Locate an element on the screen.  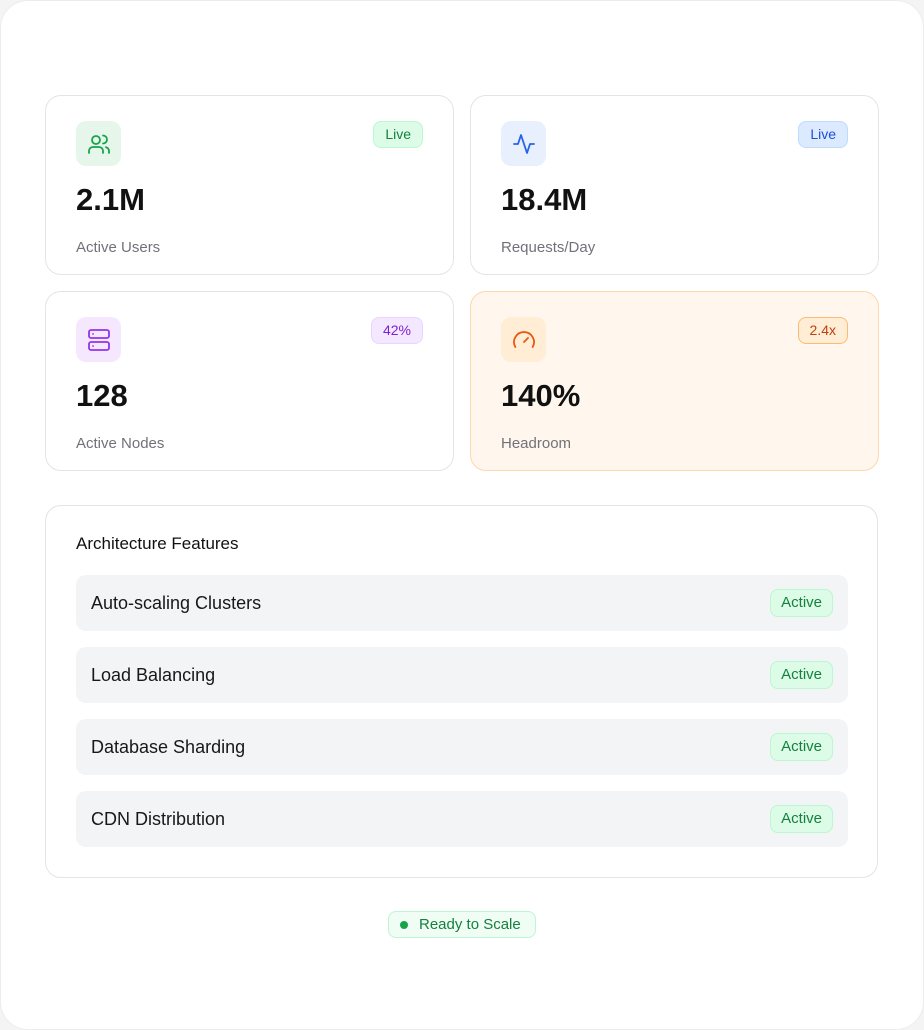
badge: 42% is located at coordinates (396, 330).